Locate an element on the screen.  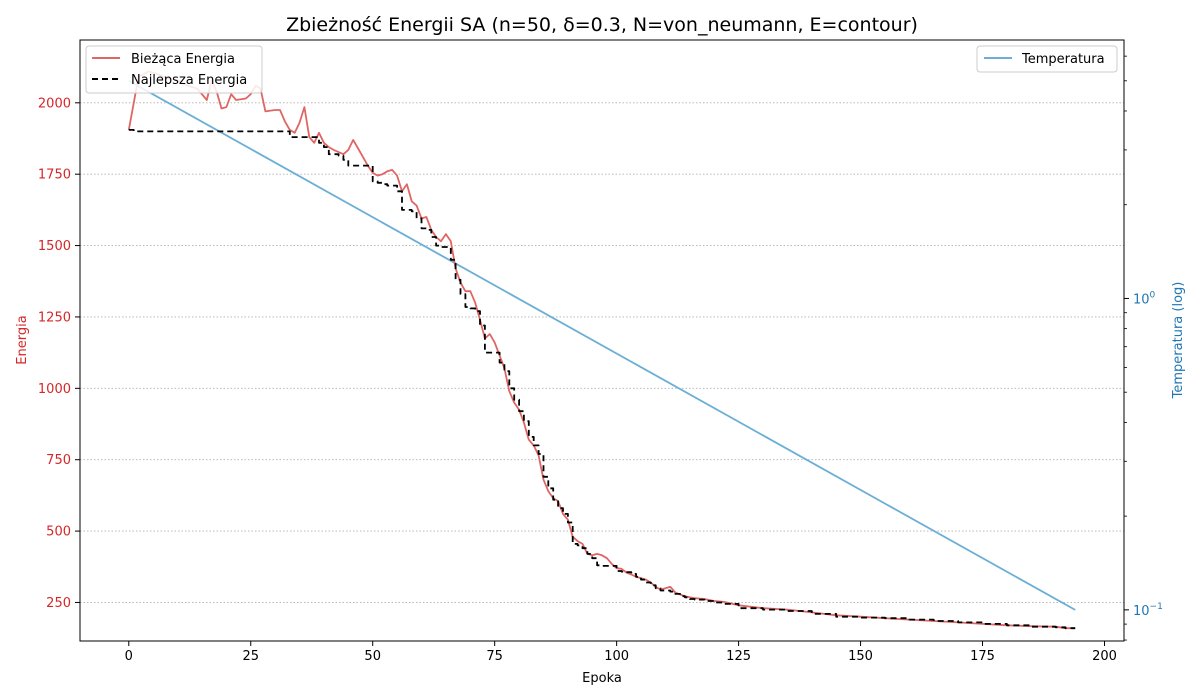
x-tick-label: 175 is located at coordinates (982, 656).